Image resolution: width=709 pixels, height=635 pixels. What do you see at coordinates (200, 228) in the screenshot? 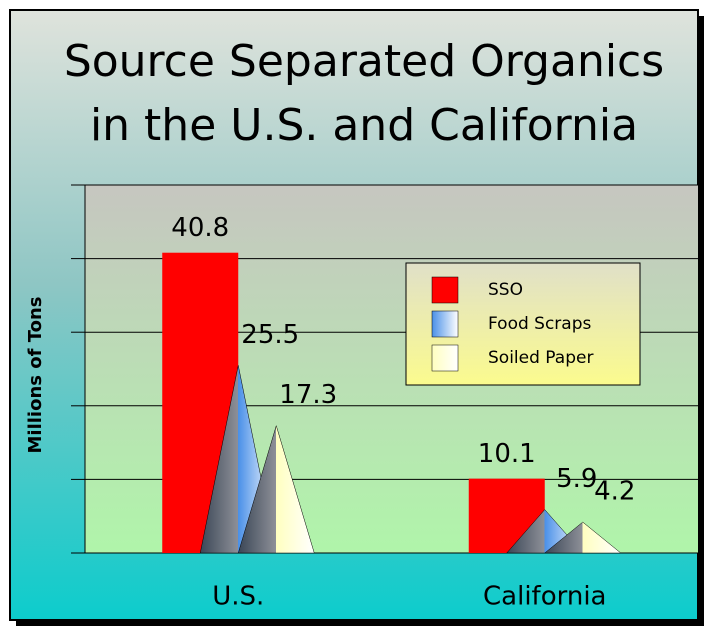
I see `value-label: 40.8` at bounding box center [200, 228].